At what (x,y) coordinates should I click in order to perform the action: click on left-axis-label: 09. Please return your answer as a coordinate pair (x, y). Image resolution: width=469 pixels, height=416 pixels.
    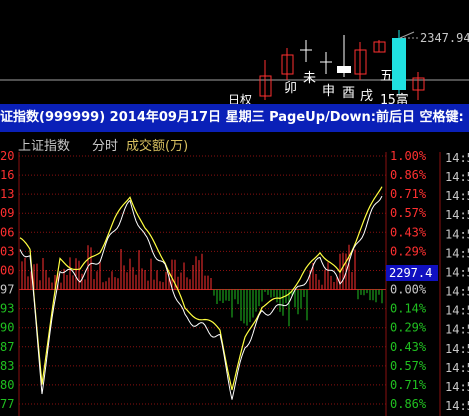
    Looking at the image, I should click on (7, 213).